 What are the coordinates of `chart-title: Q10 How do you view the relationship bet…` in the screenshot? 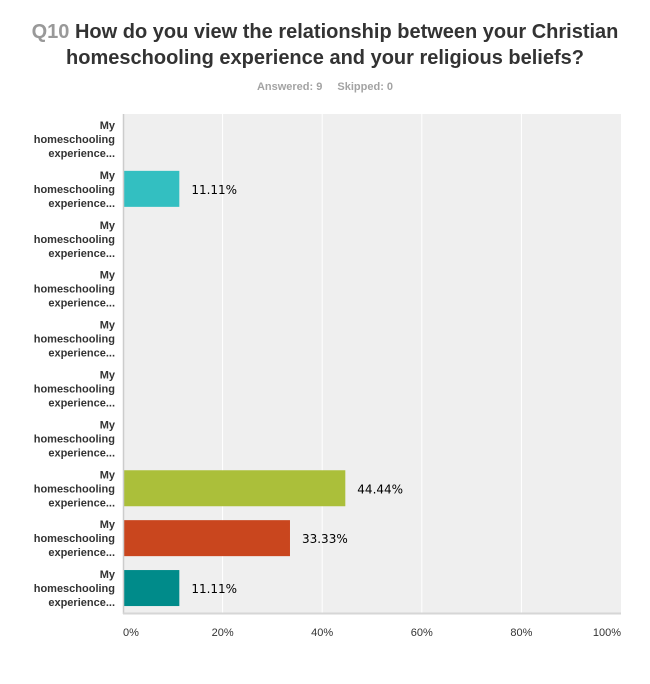 It's located at (325, 45).